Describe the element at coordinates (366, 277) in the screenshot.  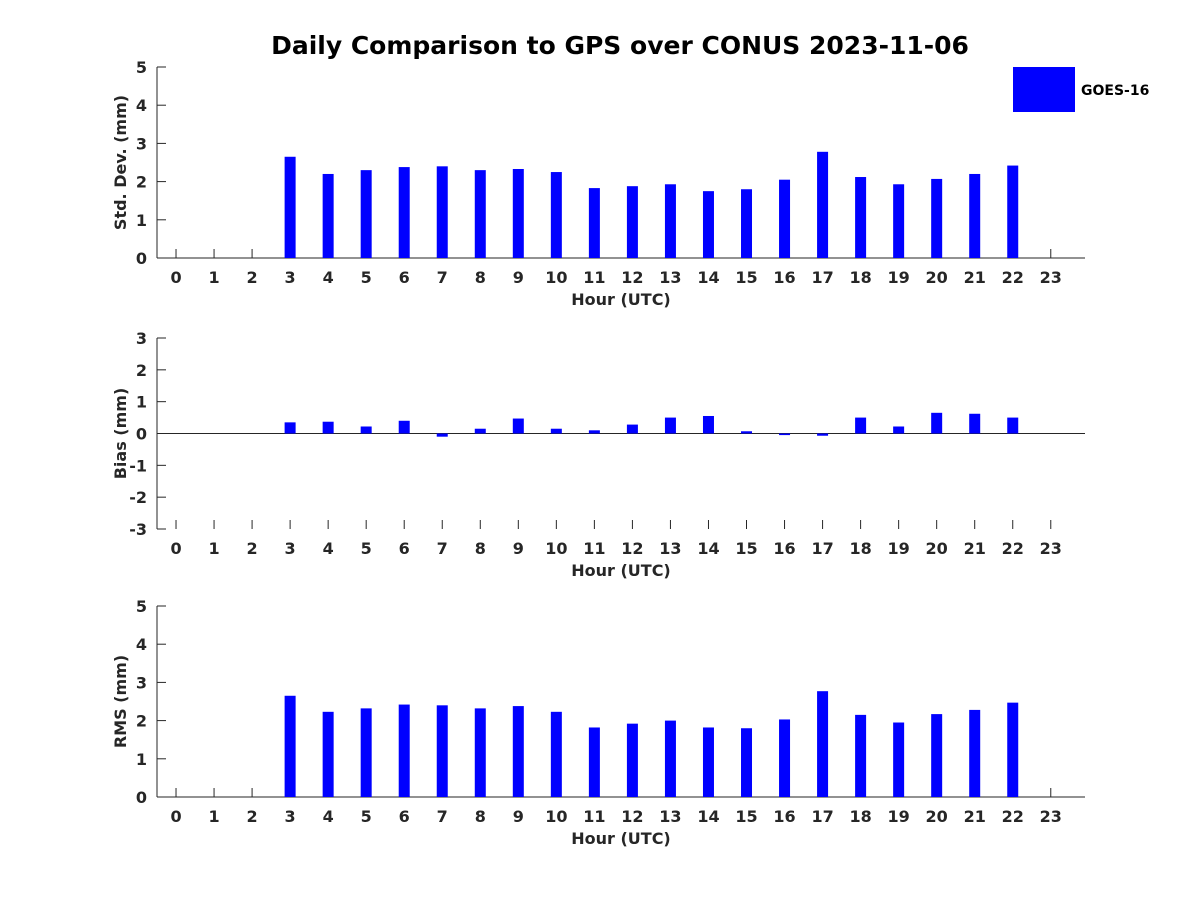
I see `x-tick-label: 5` at that location.